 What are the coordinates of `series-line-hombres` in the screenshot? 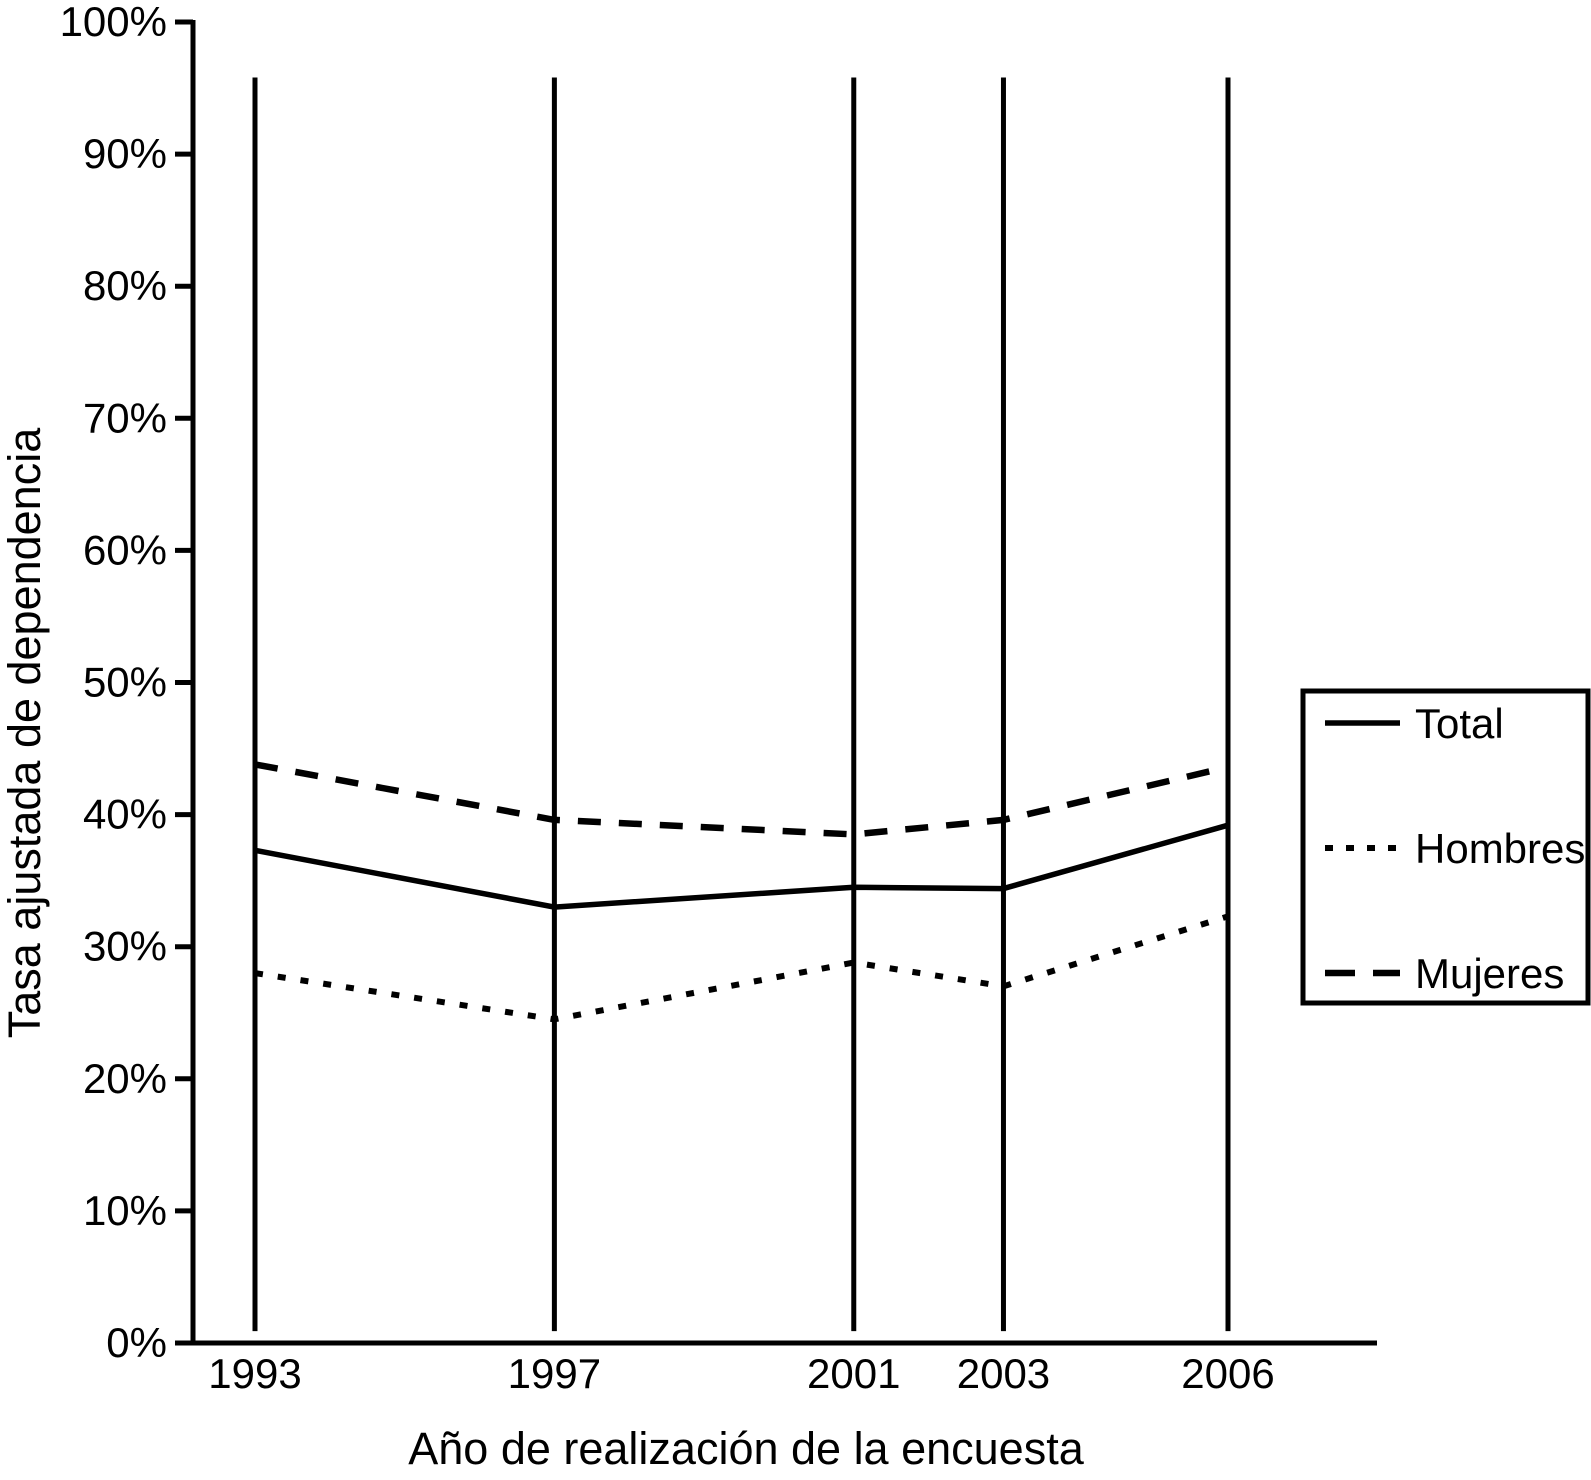 It's located at (741, 968).